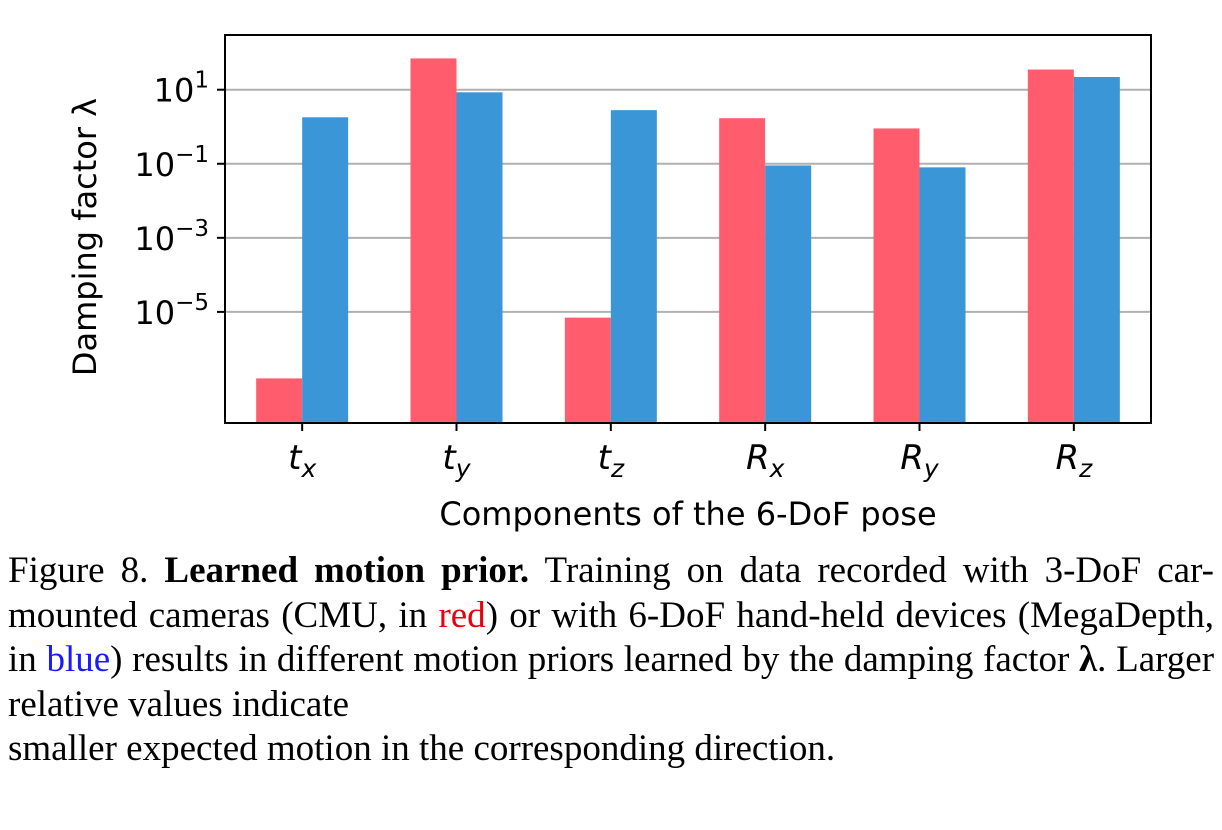 The height and width of the screenshot is (830, 1222). What do you see at coordinates (1096, 250) in the screenshot?
I see `bar-megadepth-Rz` at bounding box center [1096, 250].